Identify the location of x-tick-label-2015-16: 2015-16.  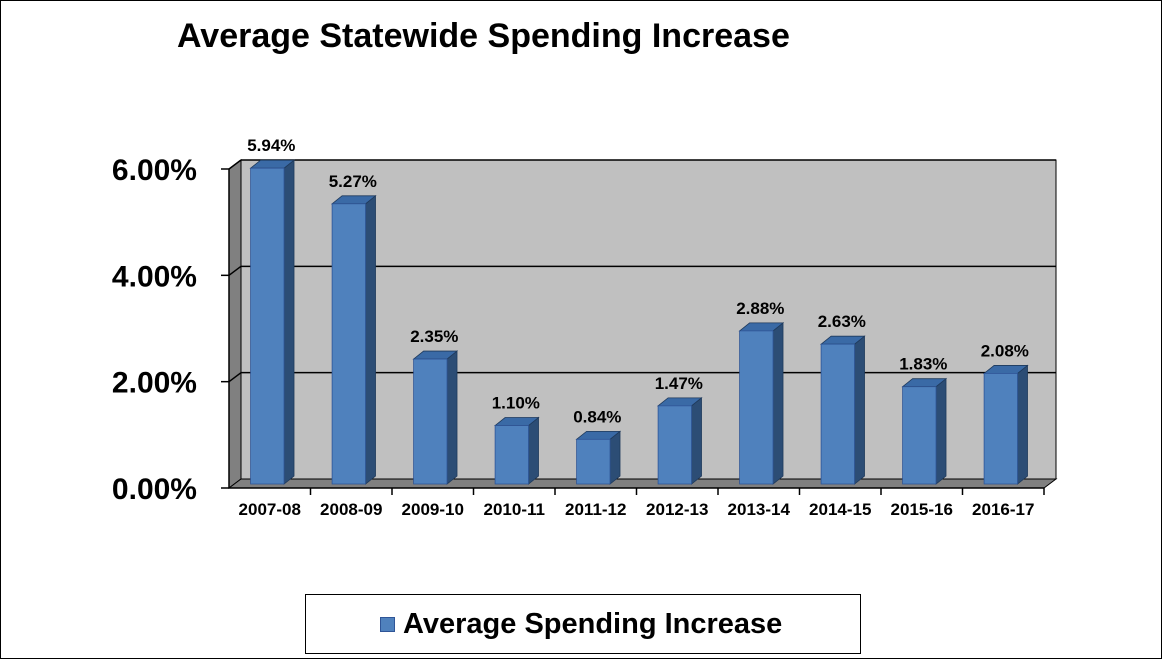
(922, 509).